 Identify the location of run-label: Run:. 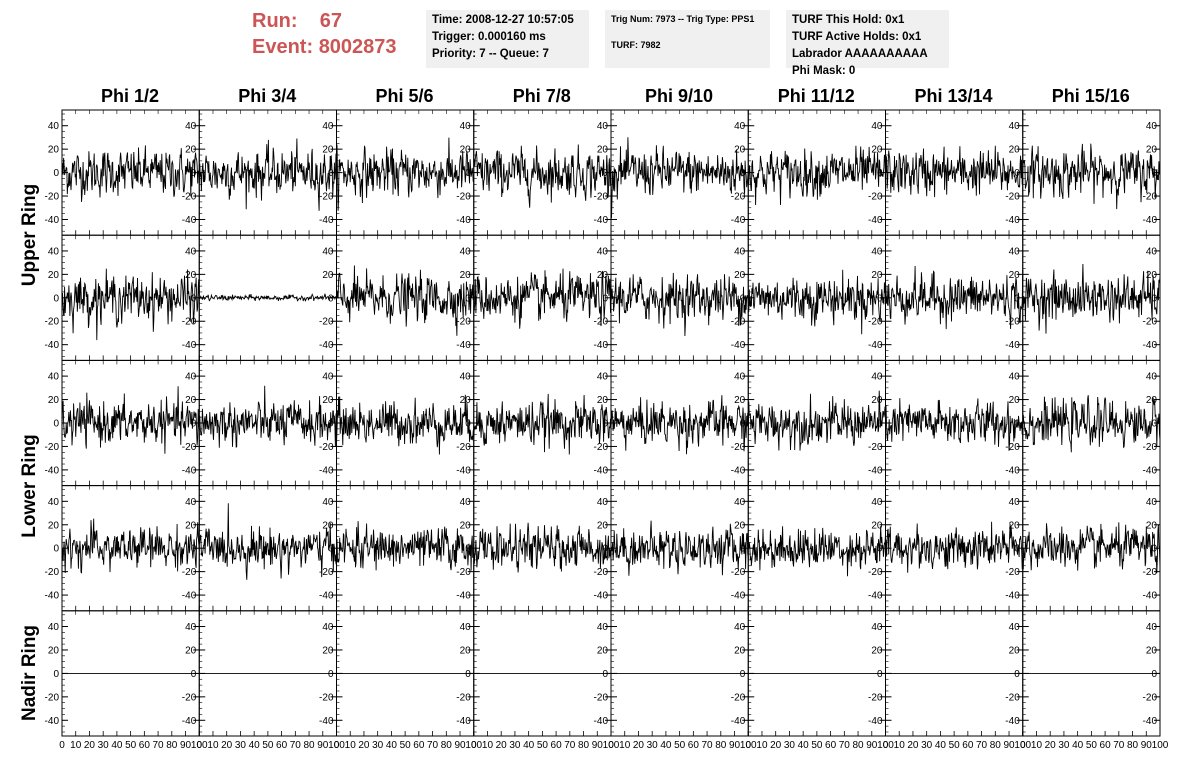
(275, 21).